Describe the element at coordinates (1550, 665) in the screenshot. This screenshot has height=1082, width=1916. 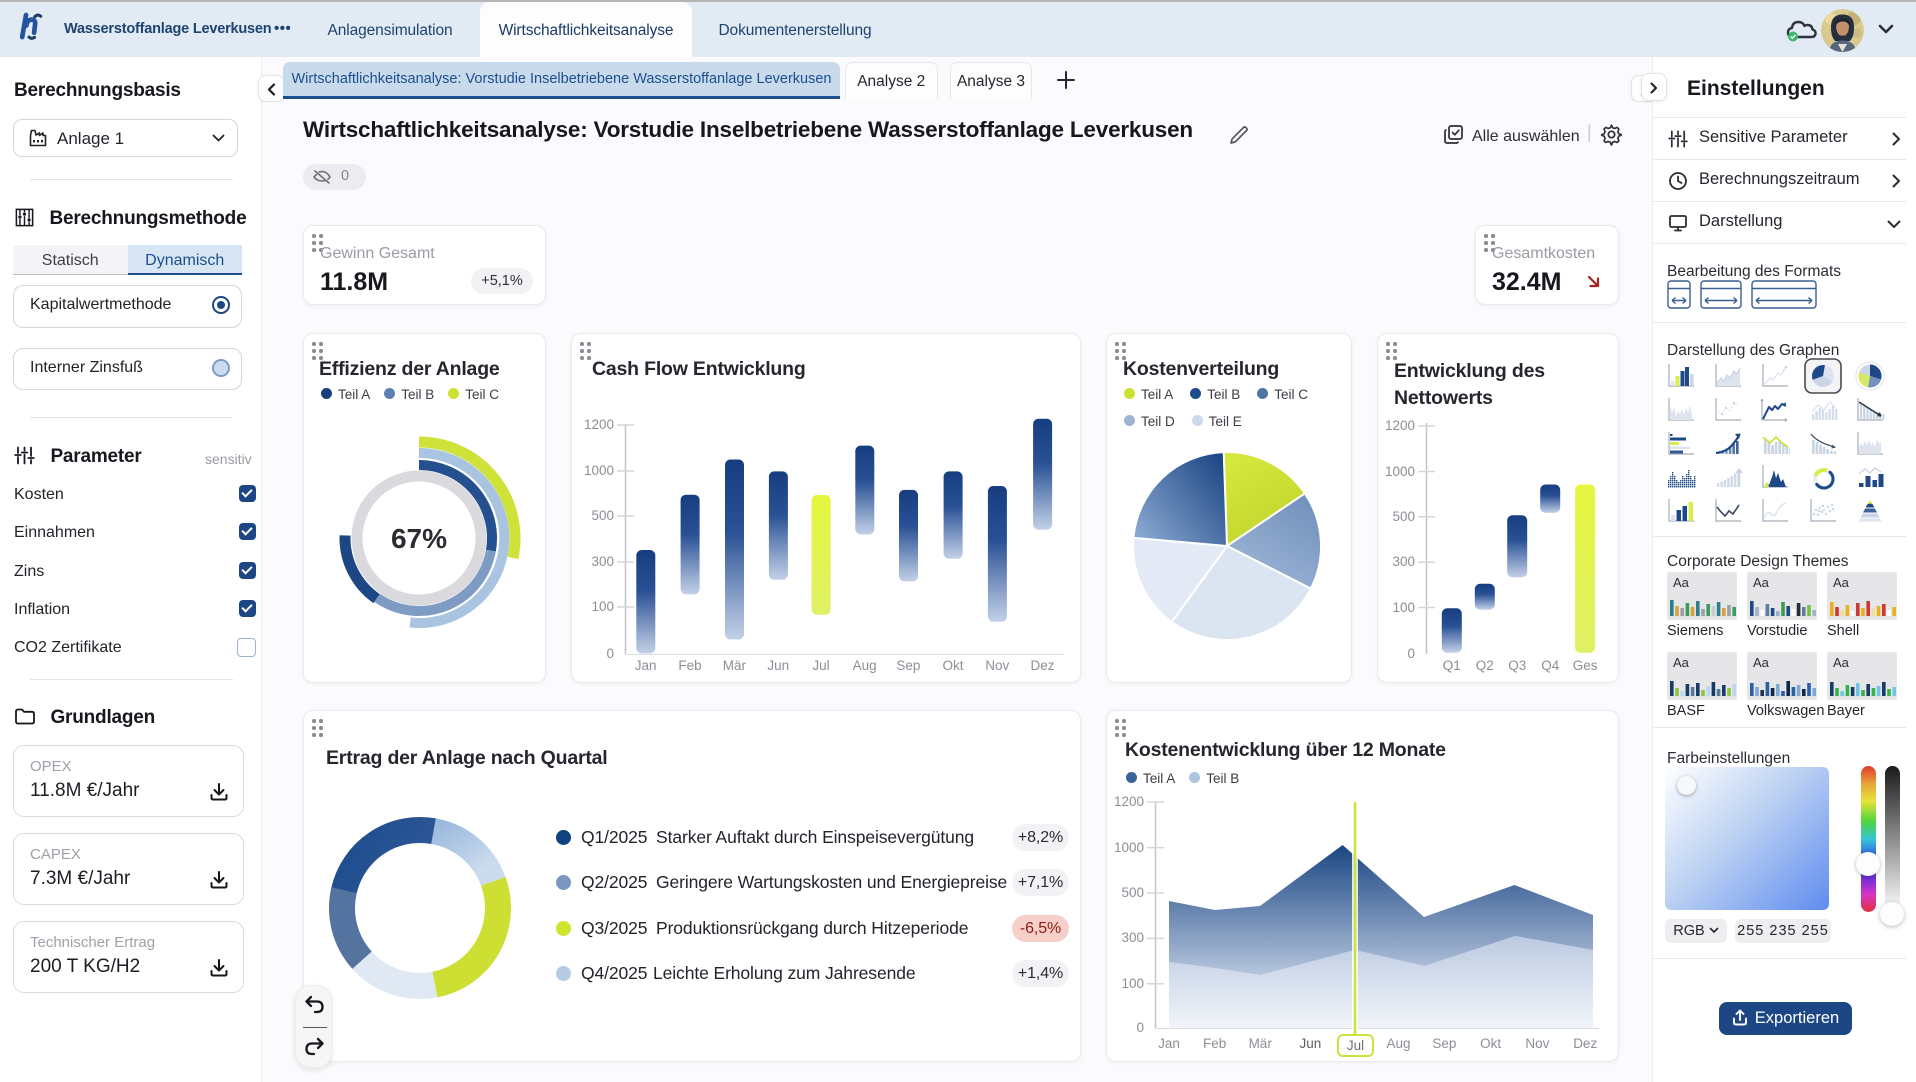
I see `svg-text: Q4` at that location.